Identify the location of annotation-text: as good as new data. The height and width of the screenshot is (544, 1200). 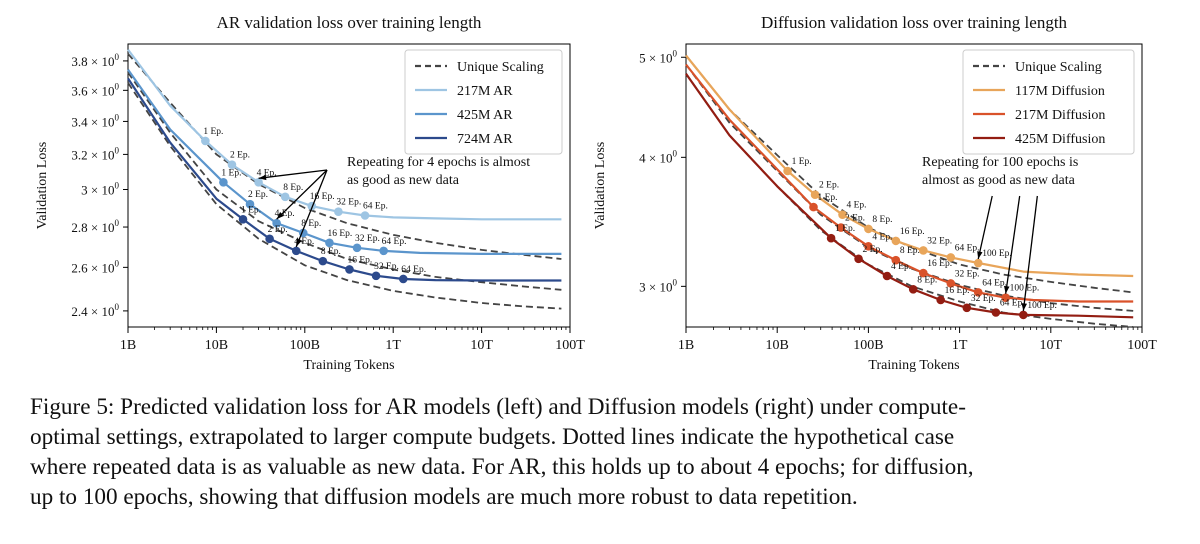
(403, 180).